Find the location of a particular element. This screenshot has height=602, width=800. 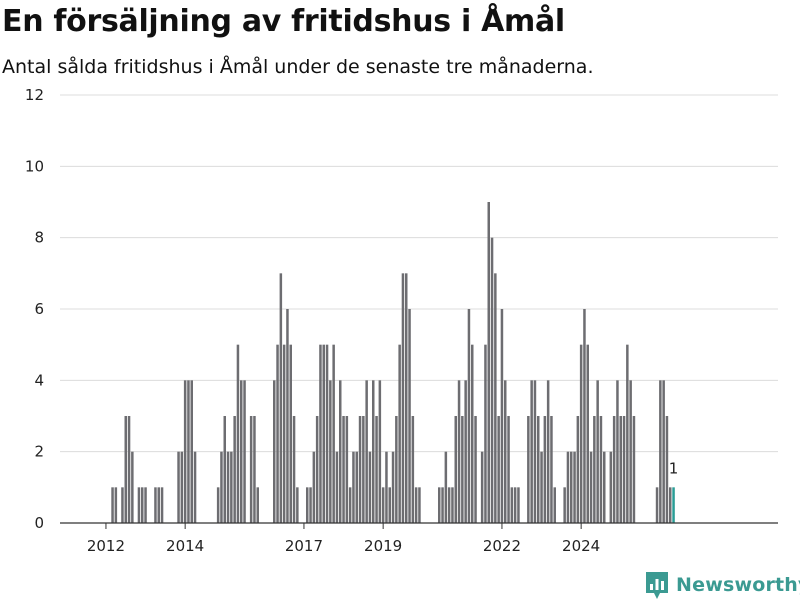

newsworthy-logo: Newsworthy is located at coordinates (722, 585).